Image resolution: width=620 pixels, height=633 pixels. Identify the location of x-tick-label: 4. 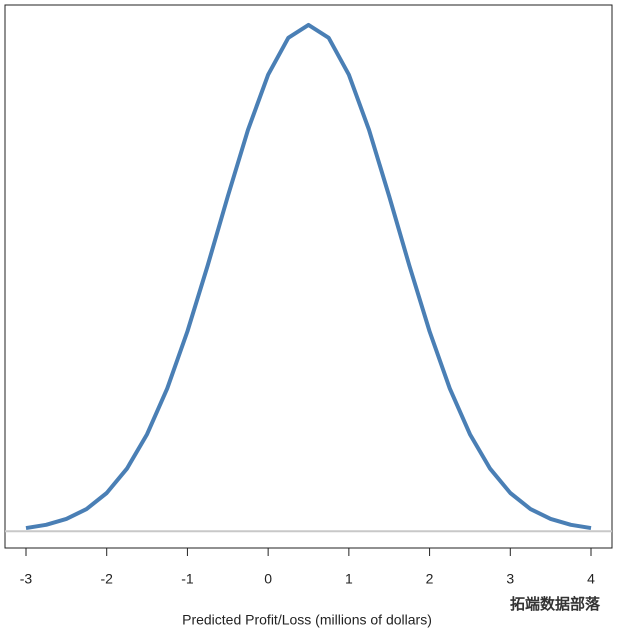
(591, 579).